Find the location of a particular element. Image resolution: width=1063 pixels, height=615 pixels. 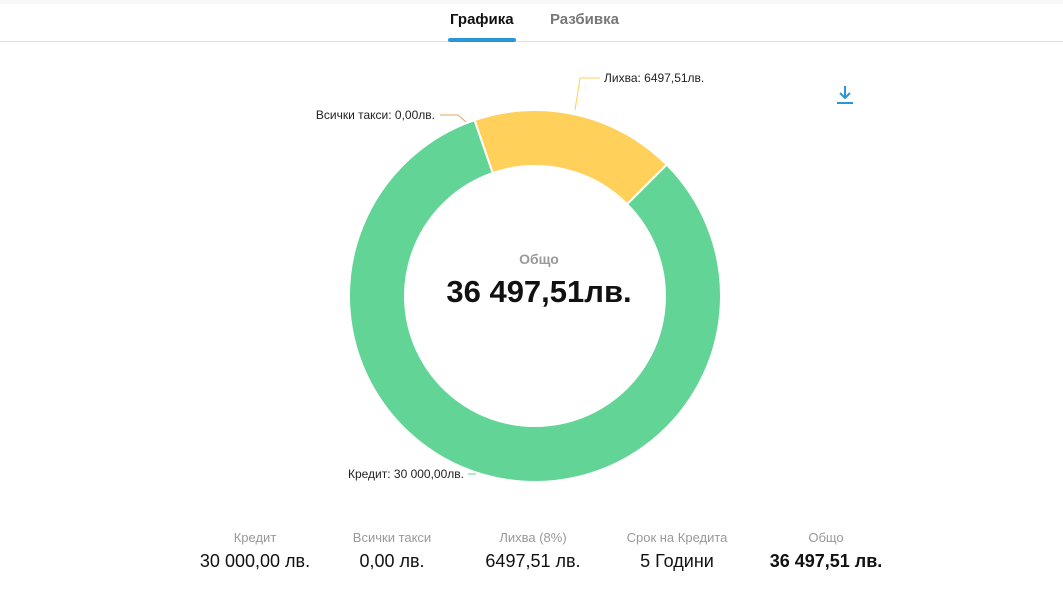

fees-leader-line is located at coordinates (453, 118).